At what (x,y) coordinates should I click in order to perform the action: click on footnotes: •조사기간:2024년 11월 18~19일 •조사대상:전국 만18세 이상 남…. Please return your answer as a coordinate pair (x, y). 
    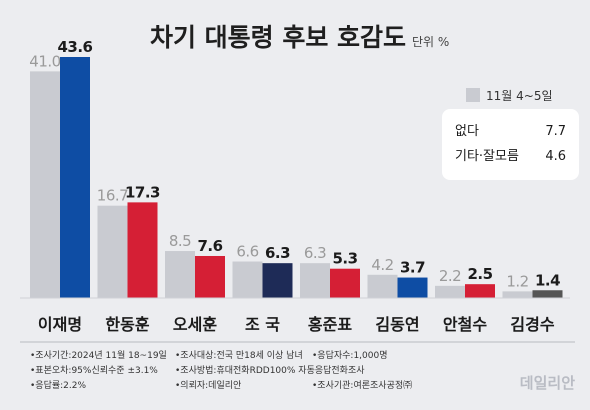
    Looking at the image, I should click on (221, 370).